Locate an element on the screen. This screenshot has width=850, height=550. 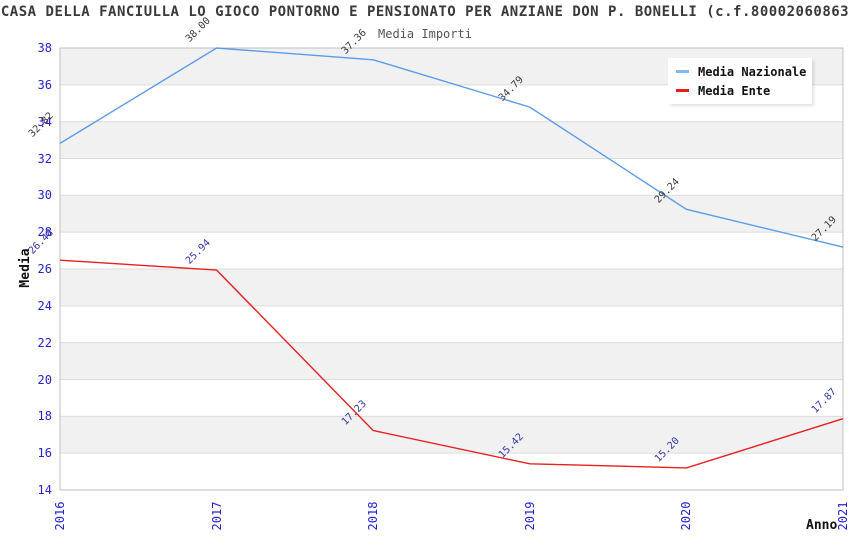
x-axis-title: Anno is located at coordinates (822, 525).